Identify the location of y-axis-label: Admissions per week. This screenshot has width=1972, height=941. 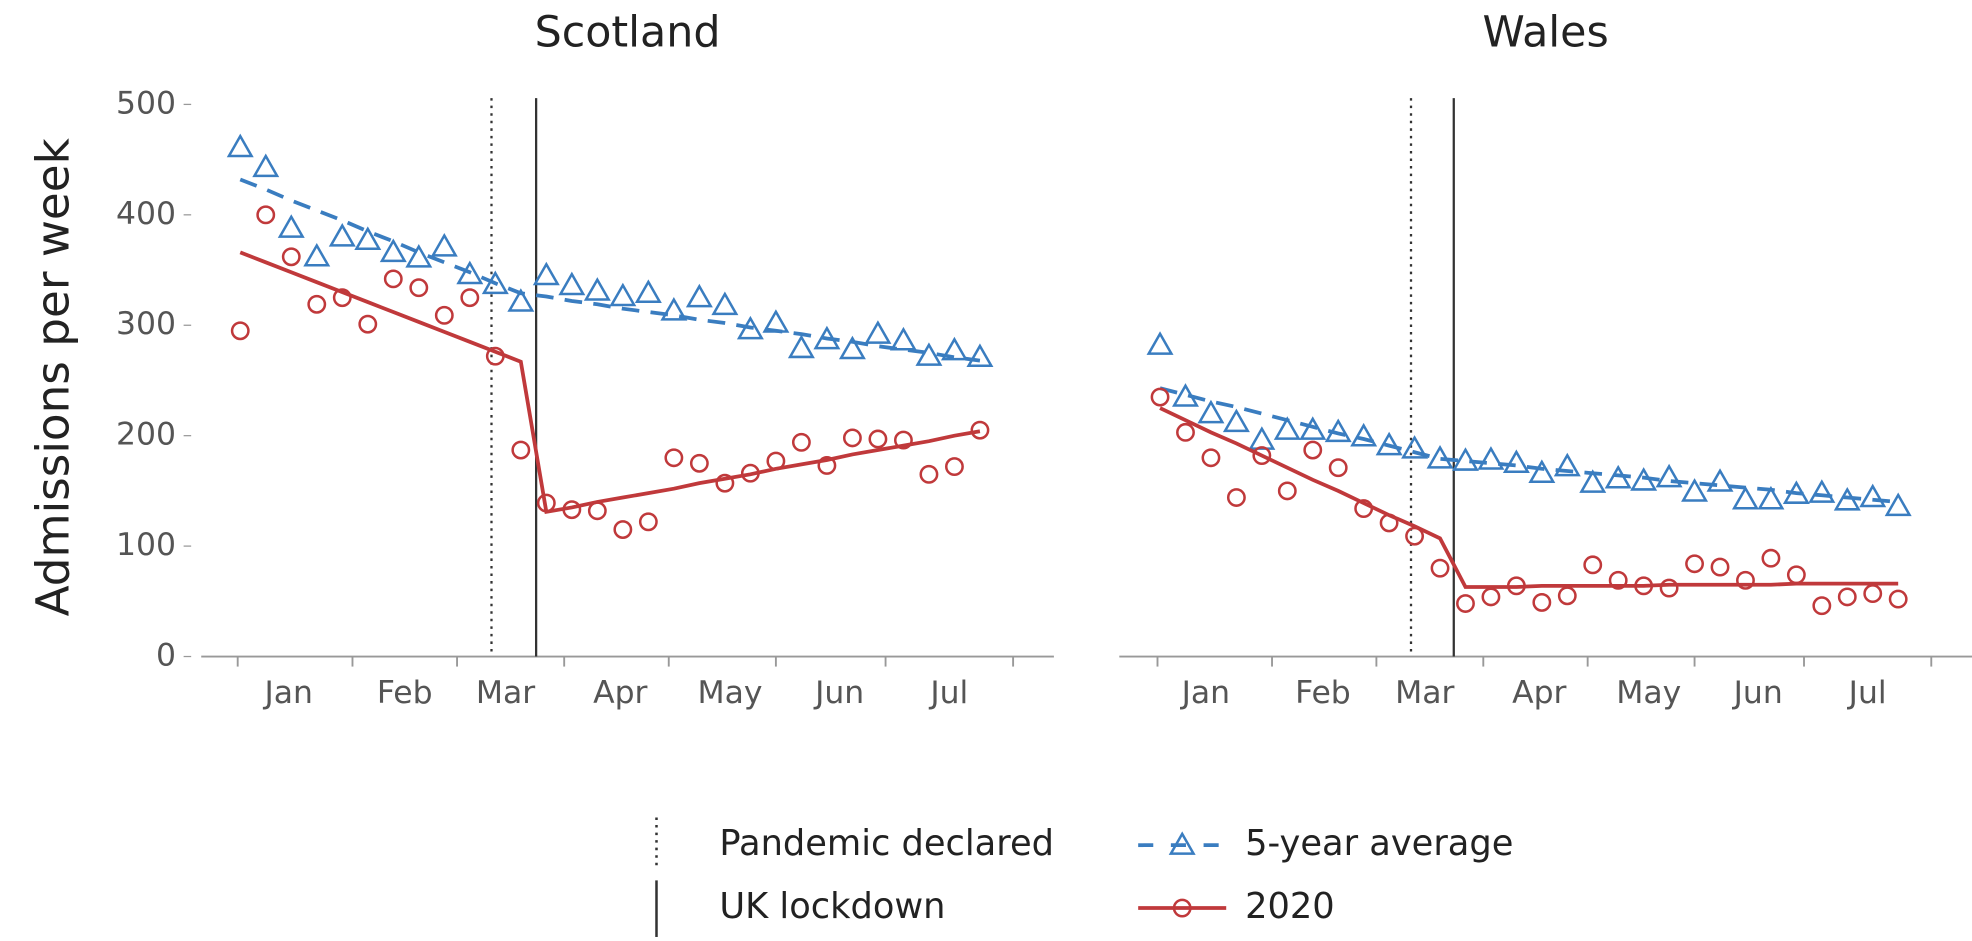
(53, 376).